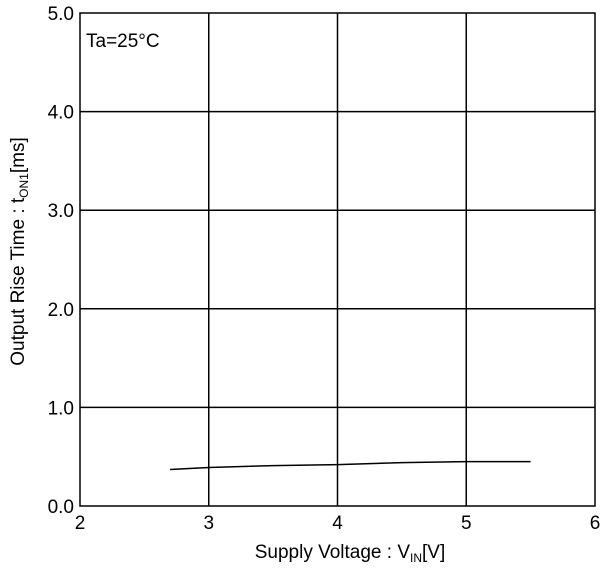  Describe the element at coordinates (61, 113) in the screenshot. I see `y-tick-label: 4.0` at that location.